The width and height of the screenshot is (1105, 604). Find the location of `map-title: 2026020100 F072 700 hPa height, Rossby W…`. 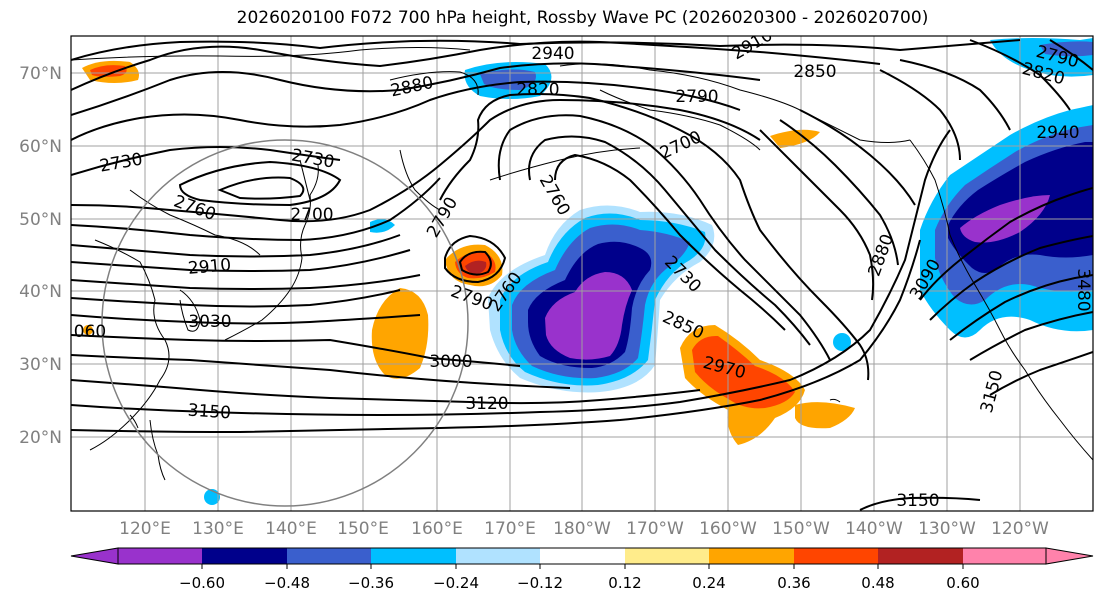

map-title: 2026020100 F072 700 hPa height, Rossby W… is located at coordinates (582, 18).